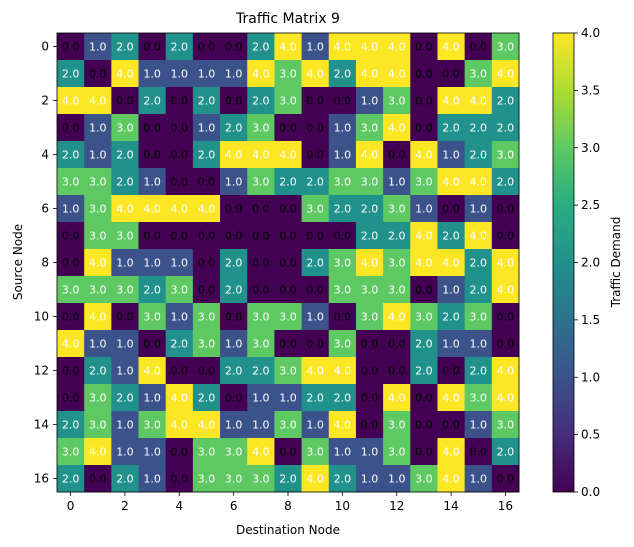 This screenshot has width=634, height=547. What do you see at coordinates (45, 263) in the screenshot?
I see `y-axis-ticks: 0 2 4 6 8 10 12 14 16` at bounding box center [45, 263].